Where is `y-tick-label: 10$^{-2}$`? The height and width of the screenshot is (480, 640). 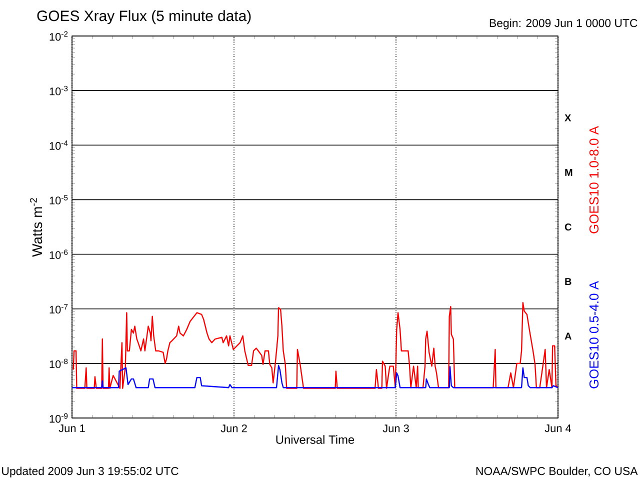 y-tick-label: 10$^{-2}$ is located at coordinates (59, 36).